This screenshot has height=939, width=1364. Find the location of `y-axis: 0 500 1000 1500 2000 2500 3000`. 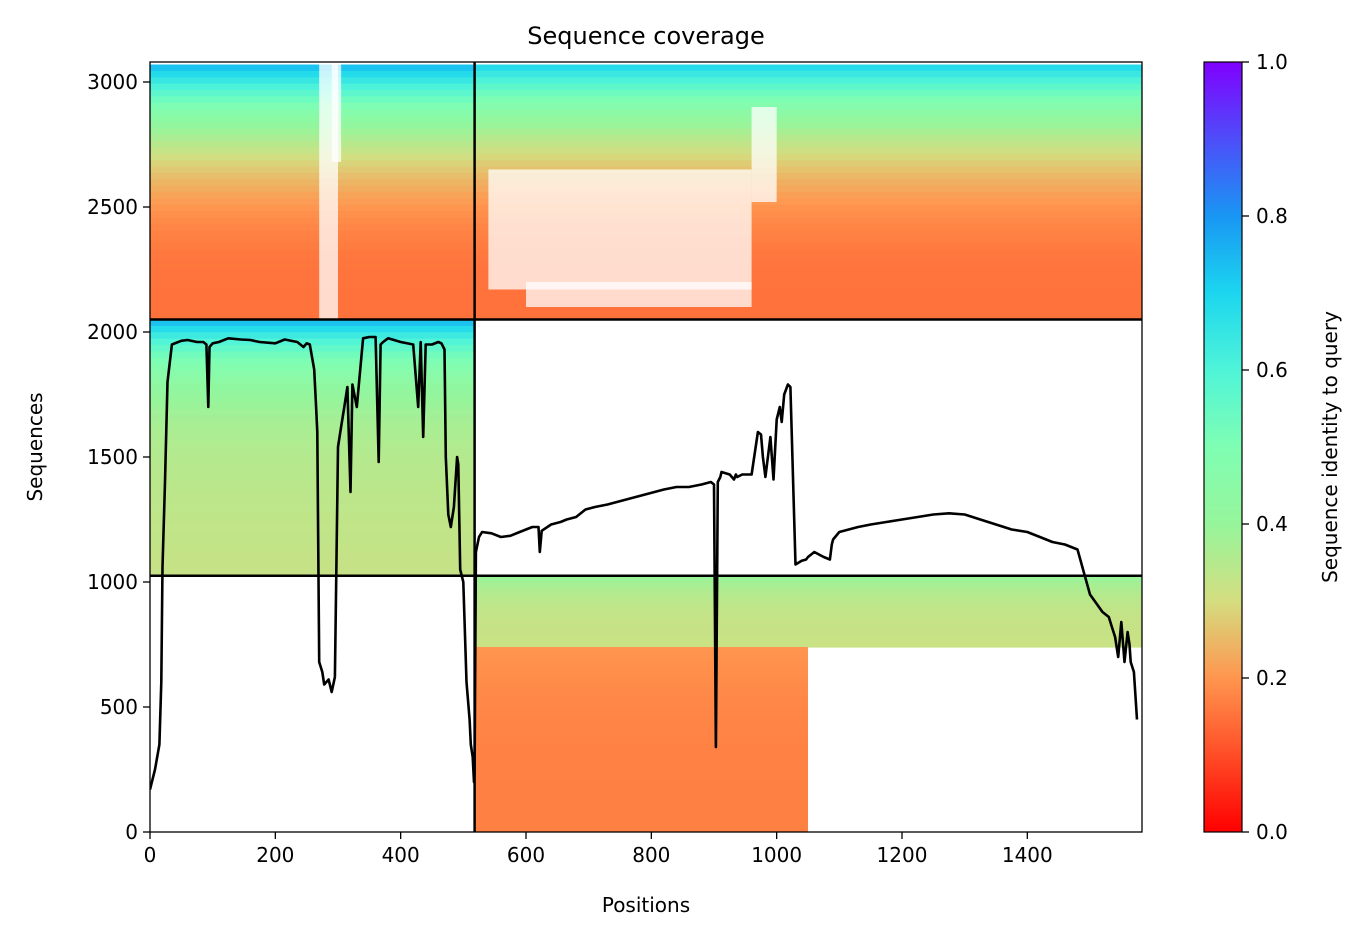

y-axis: 0 500 1000 1500 2000 2500 3000 is located at coordinates (118, 457).